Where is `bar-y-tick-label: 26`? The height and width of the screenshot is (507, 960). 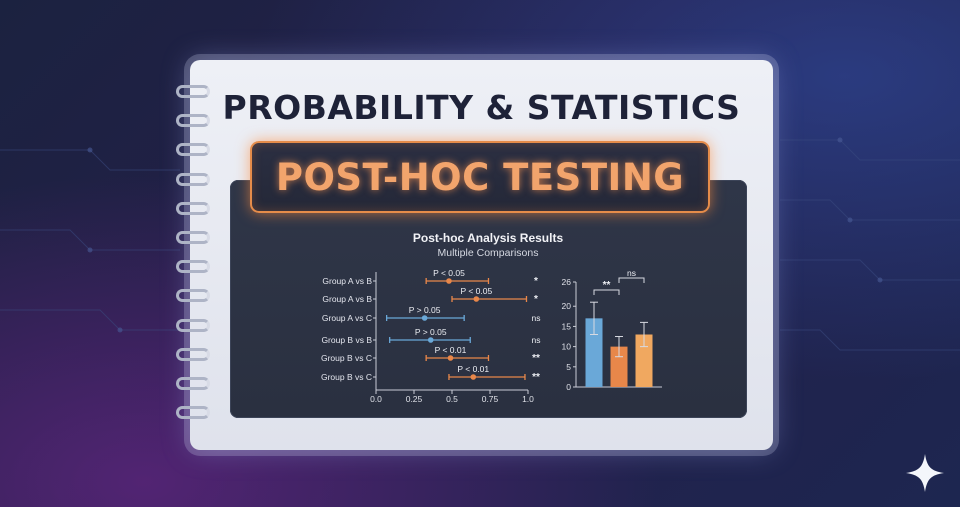 bar-y-tick-label: 26 is located at coordinates (567, 282).